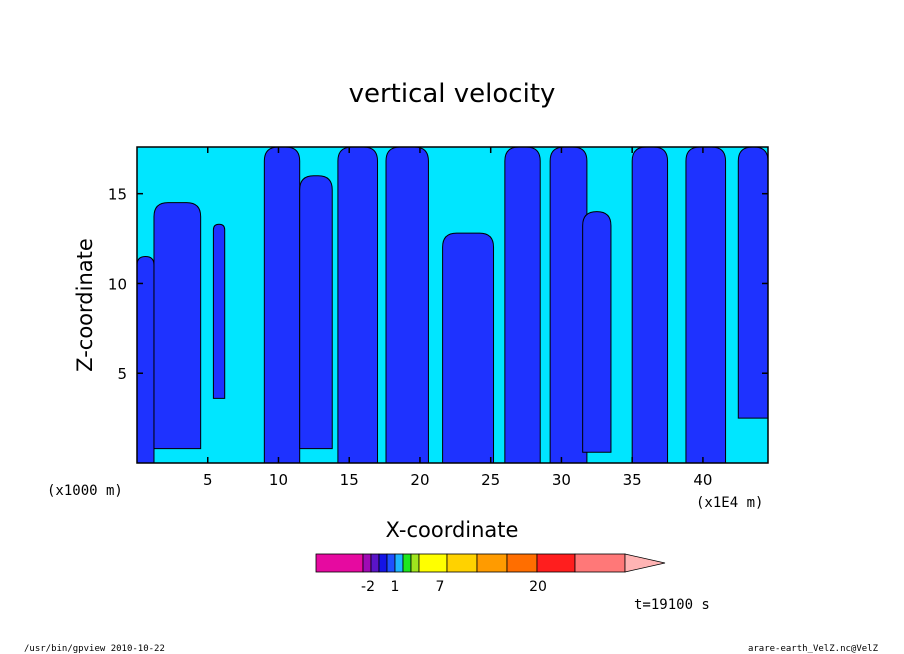  I want to click on time-label: t=19100 s, so click(672, 605).